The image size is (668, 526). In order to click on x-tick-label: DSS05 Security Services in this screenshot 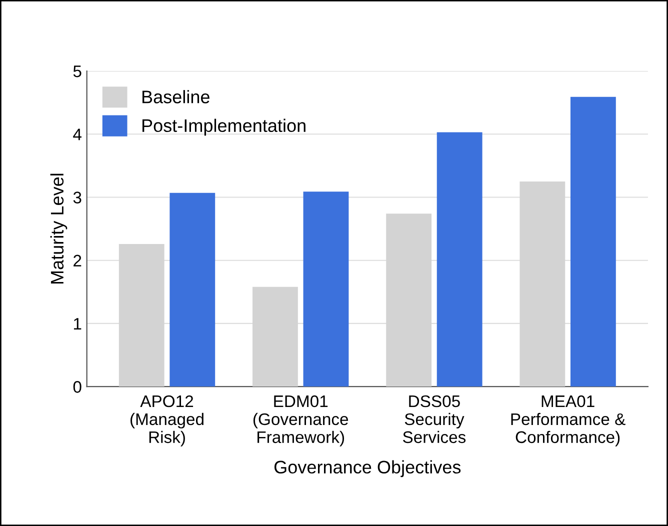, I will do `click(434, 419)`.